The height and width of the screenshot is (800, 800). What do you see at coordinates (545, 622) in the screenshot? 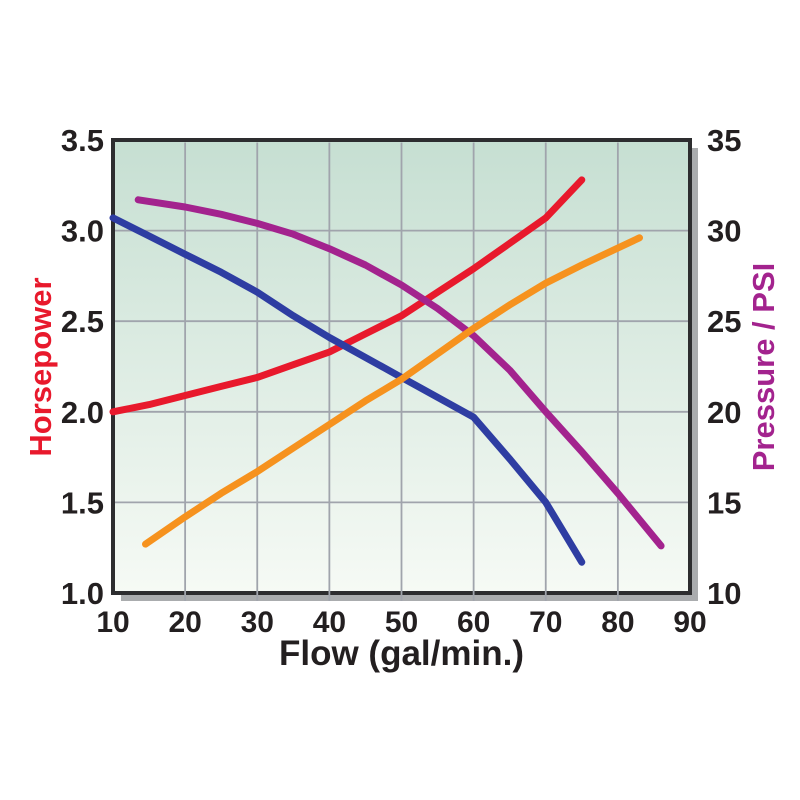
I see `x-tick-label: 70` at bounding box center [545, 622].